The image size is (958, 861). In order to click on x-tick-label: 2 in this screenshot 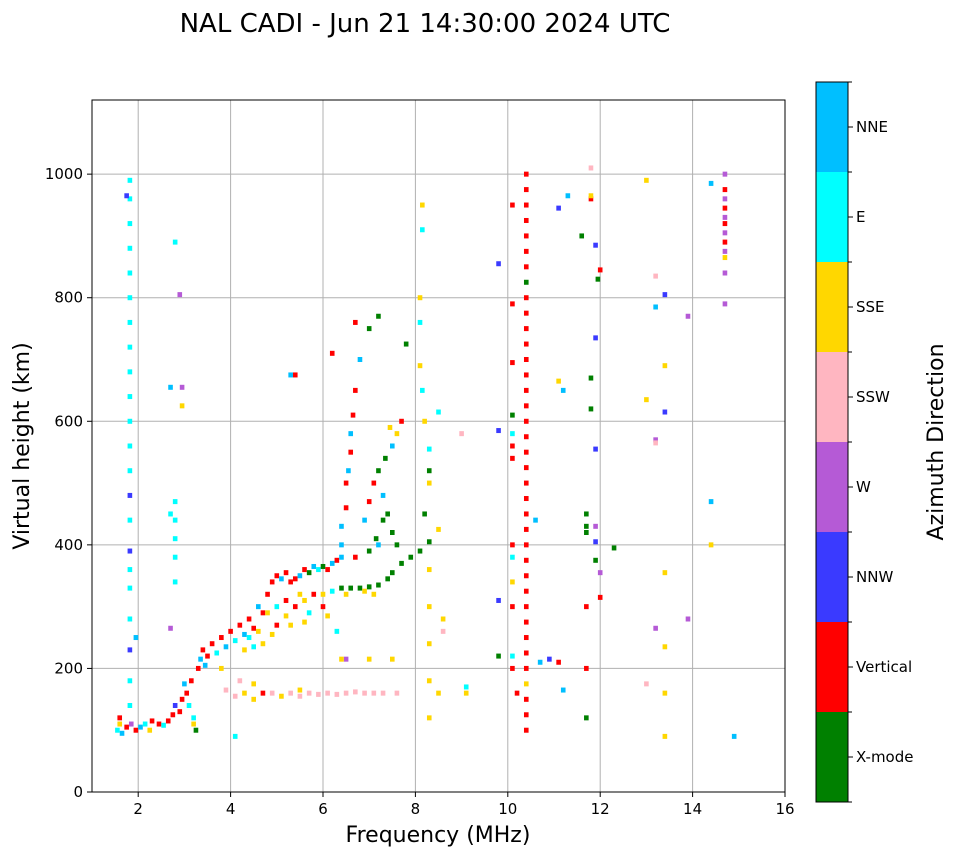, I will do `click(138, 809)`.